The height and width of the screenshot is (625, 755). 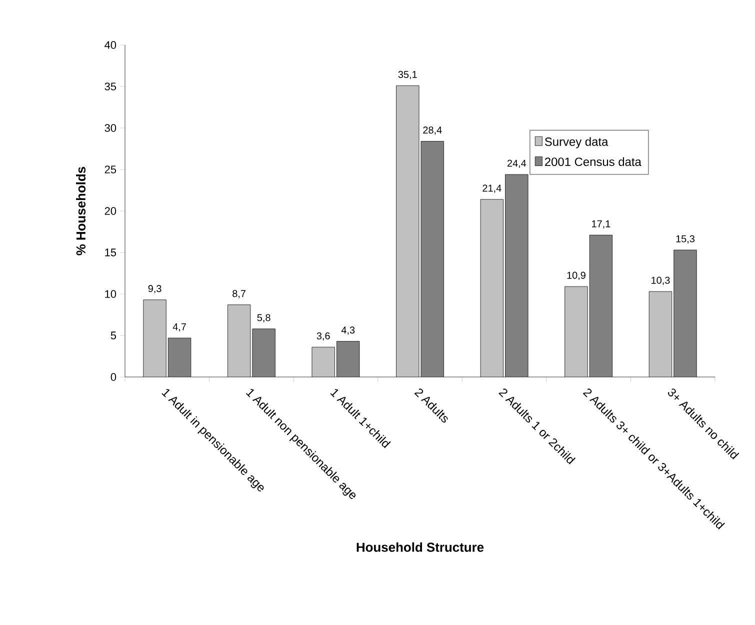 What do you see at coordinates (179, 327) in the screenshot?
I see `data-label: 4,7` at bounding box center [179, 327].